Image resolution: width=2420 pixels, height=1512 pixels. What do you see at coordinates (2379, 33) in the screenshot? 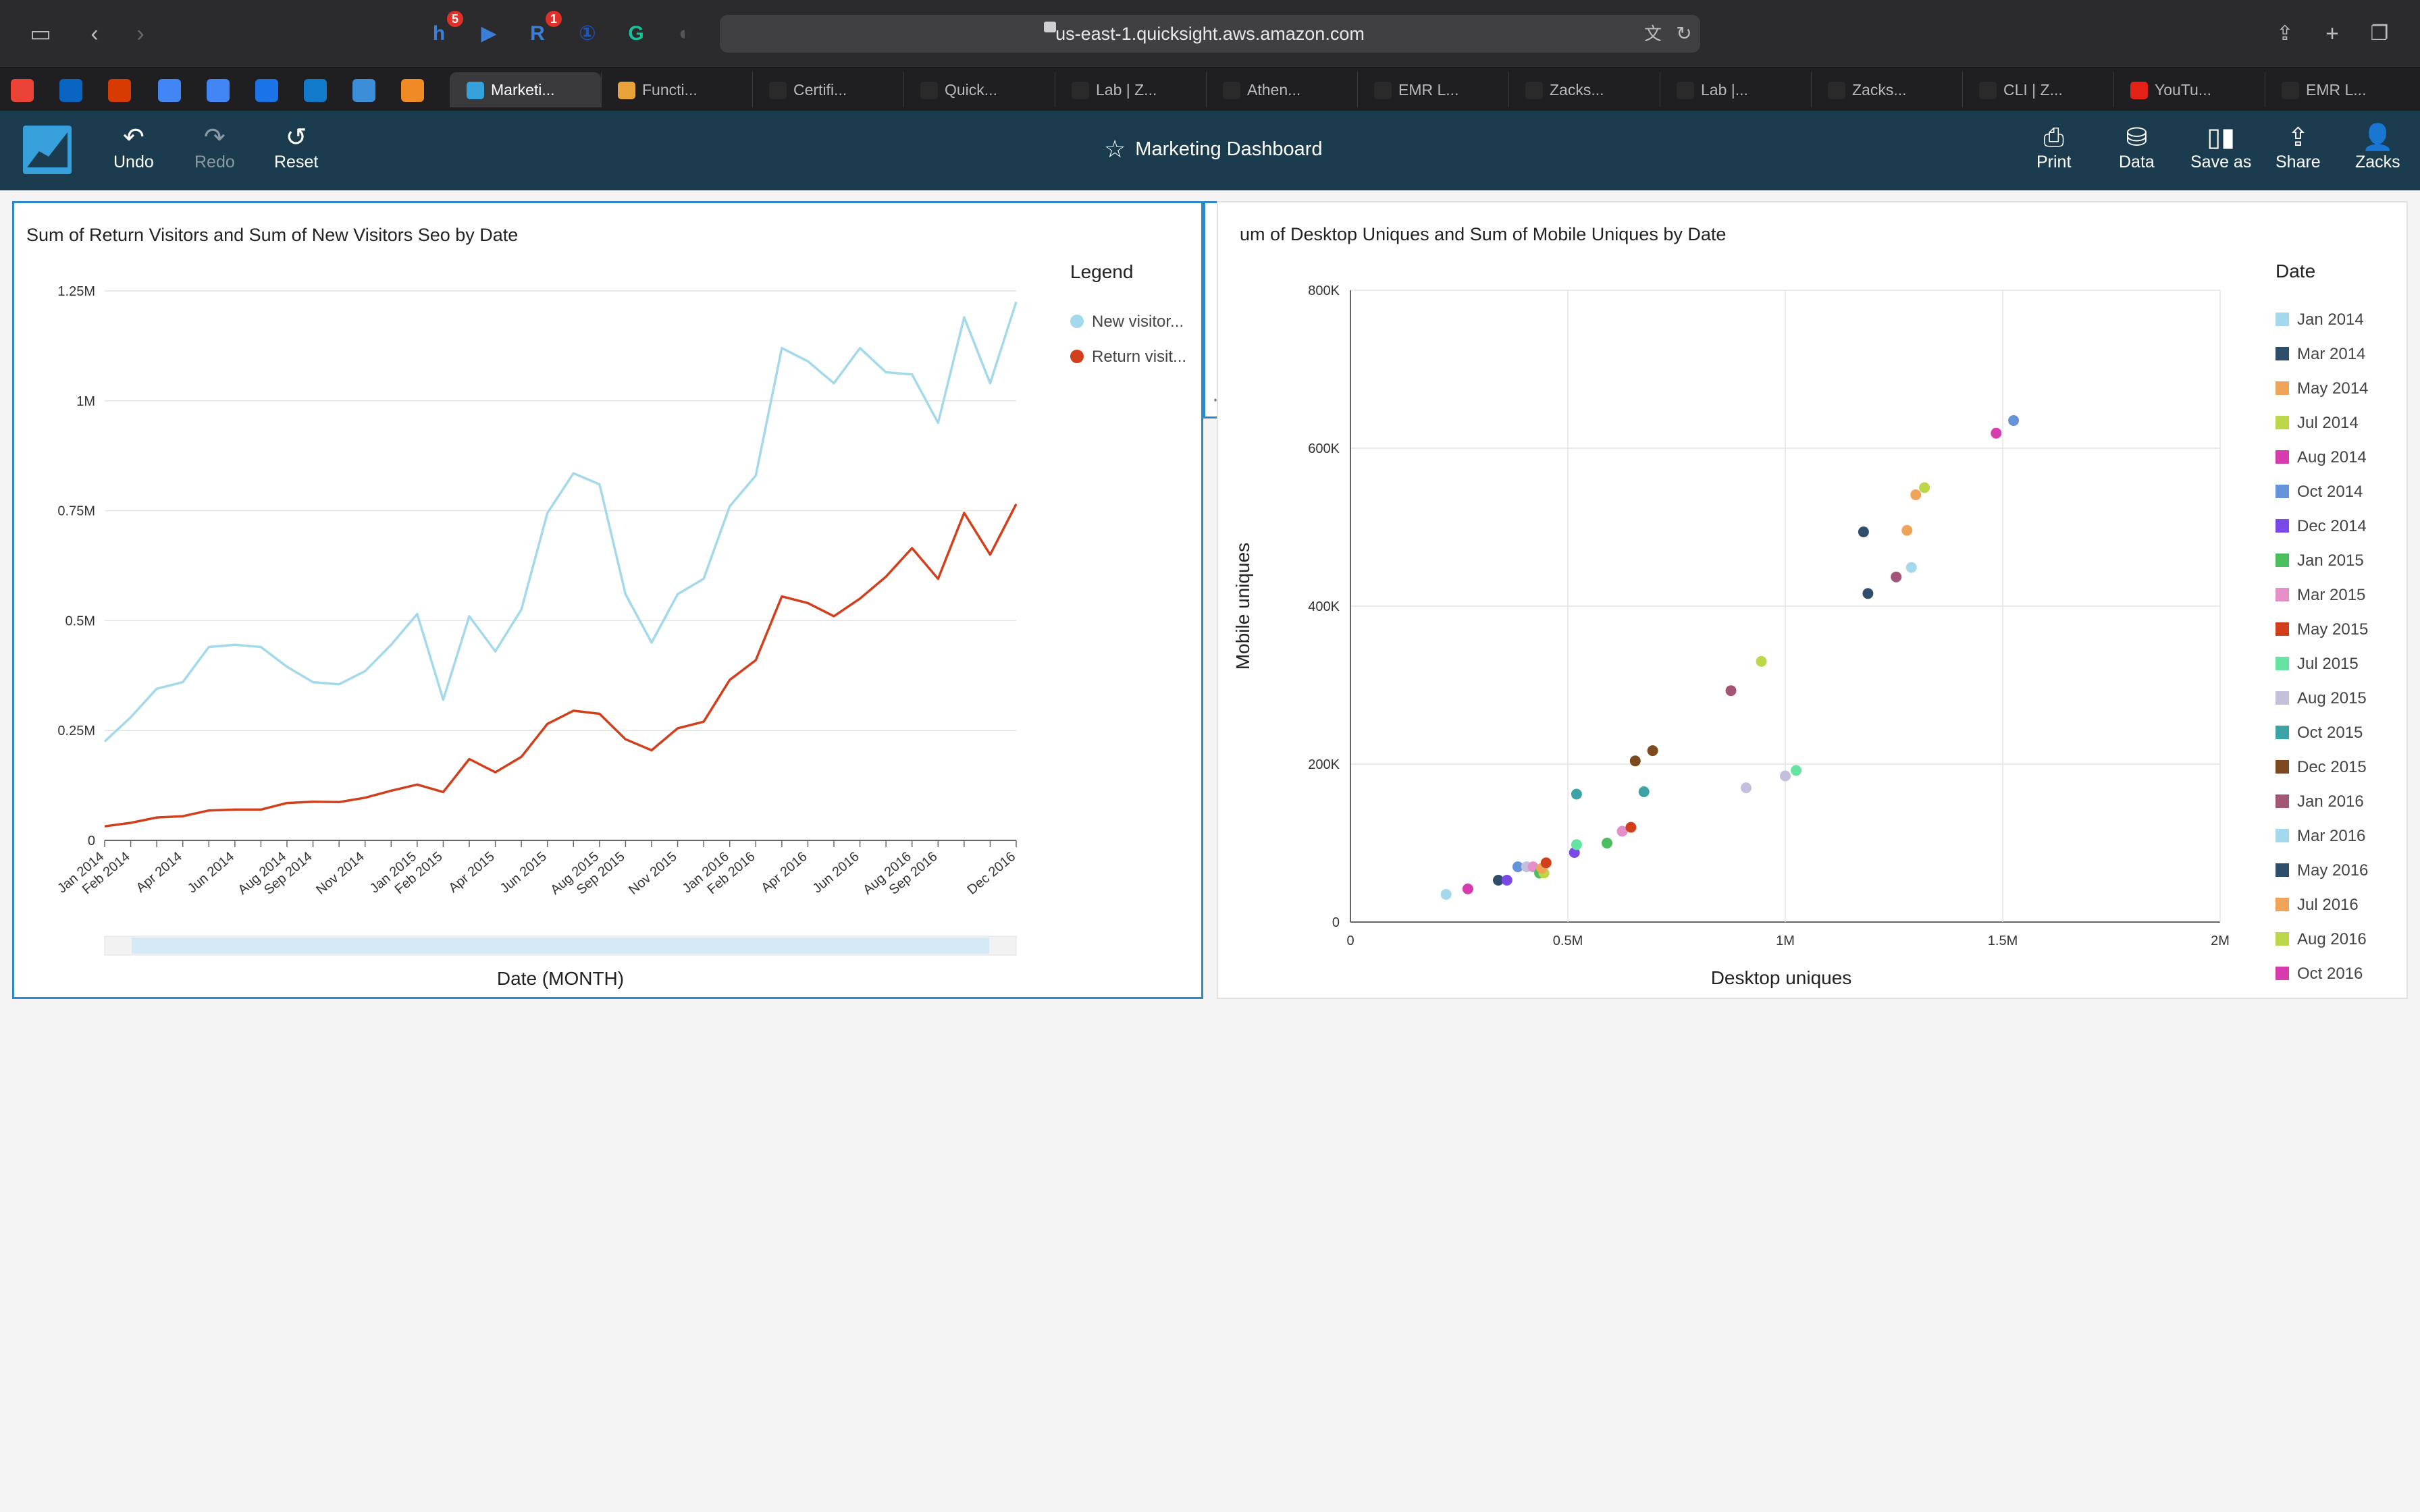
I see `tab-overview-icon: ❐` at bounding box center [2379, 33].